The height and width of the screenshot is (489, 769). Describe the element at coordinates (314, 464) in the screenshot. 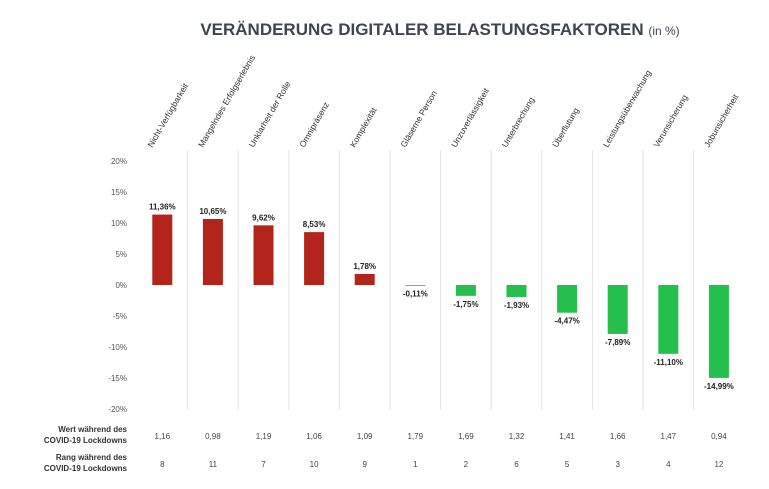

I see `rank-value: 10` at that location.